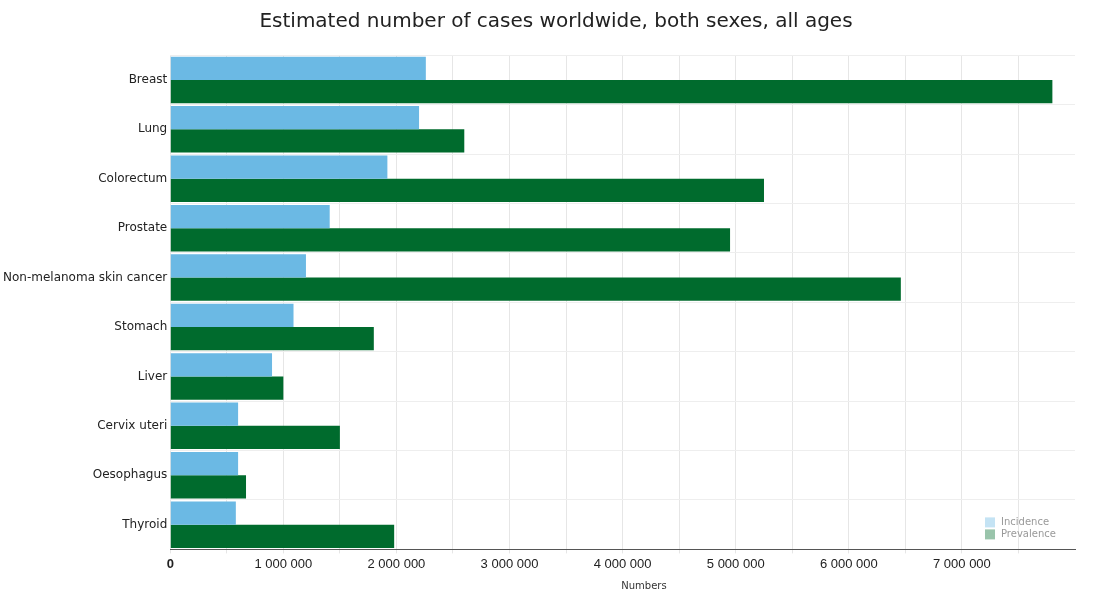 Image resolution: width=1112 pixels, height=606 pixels. What do you see at coordinates (396, 563) in the screenshot?
I see `x-tick-label: 2 000 000` at bounding box center [396, 563].